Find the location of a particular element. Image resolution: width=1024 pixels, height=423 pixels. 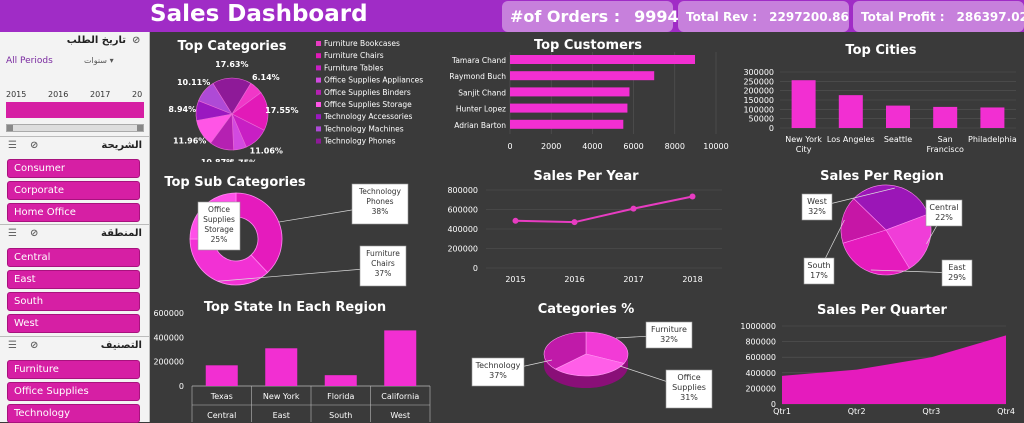

series-line is located at coordinates (604, 209).